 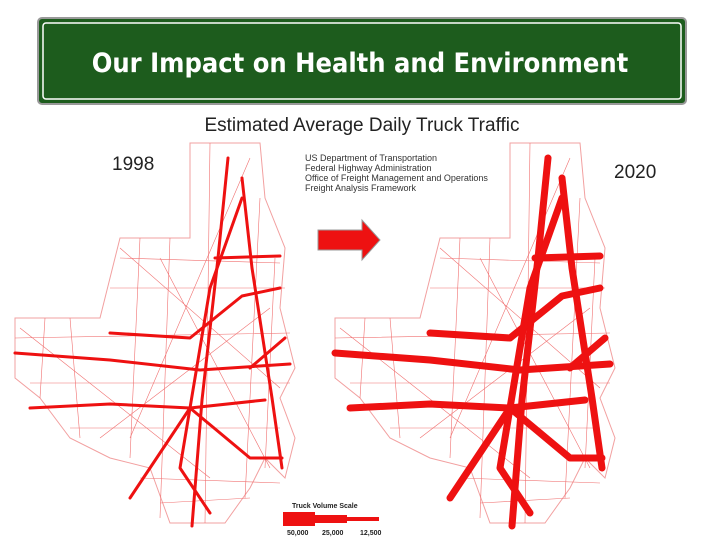 I want to click on source-line: Freight Analysis Framework, so click(x=361, y=188).